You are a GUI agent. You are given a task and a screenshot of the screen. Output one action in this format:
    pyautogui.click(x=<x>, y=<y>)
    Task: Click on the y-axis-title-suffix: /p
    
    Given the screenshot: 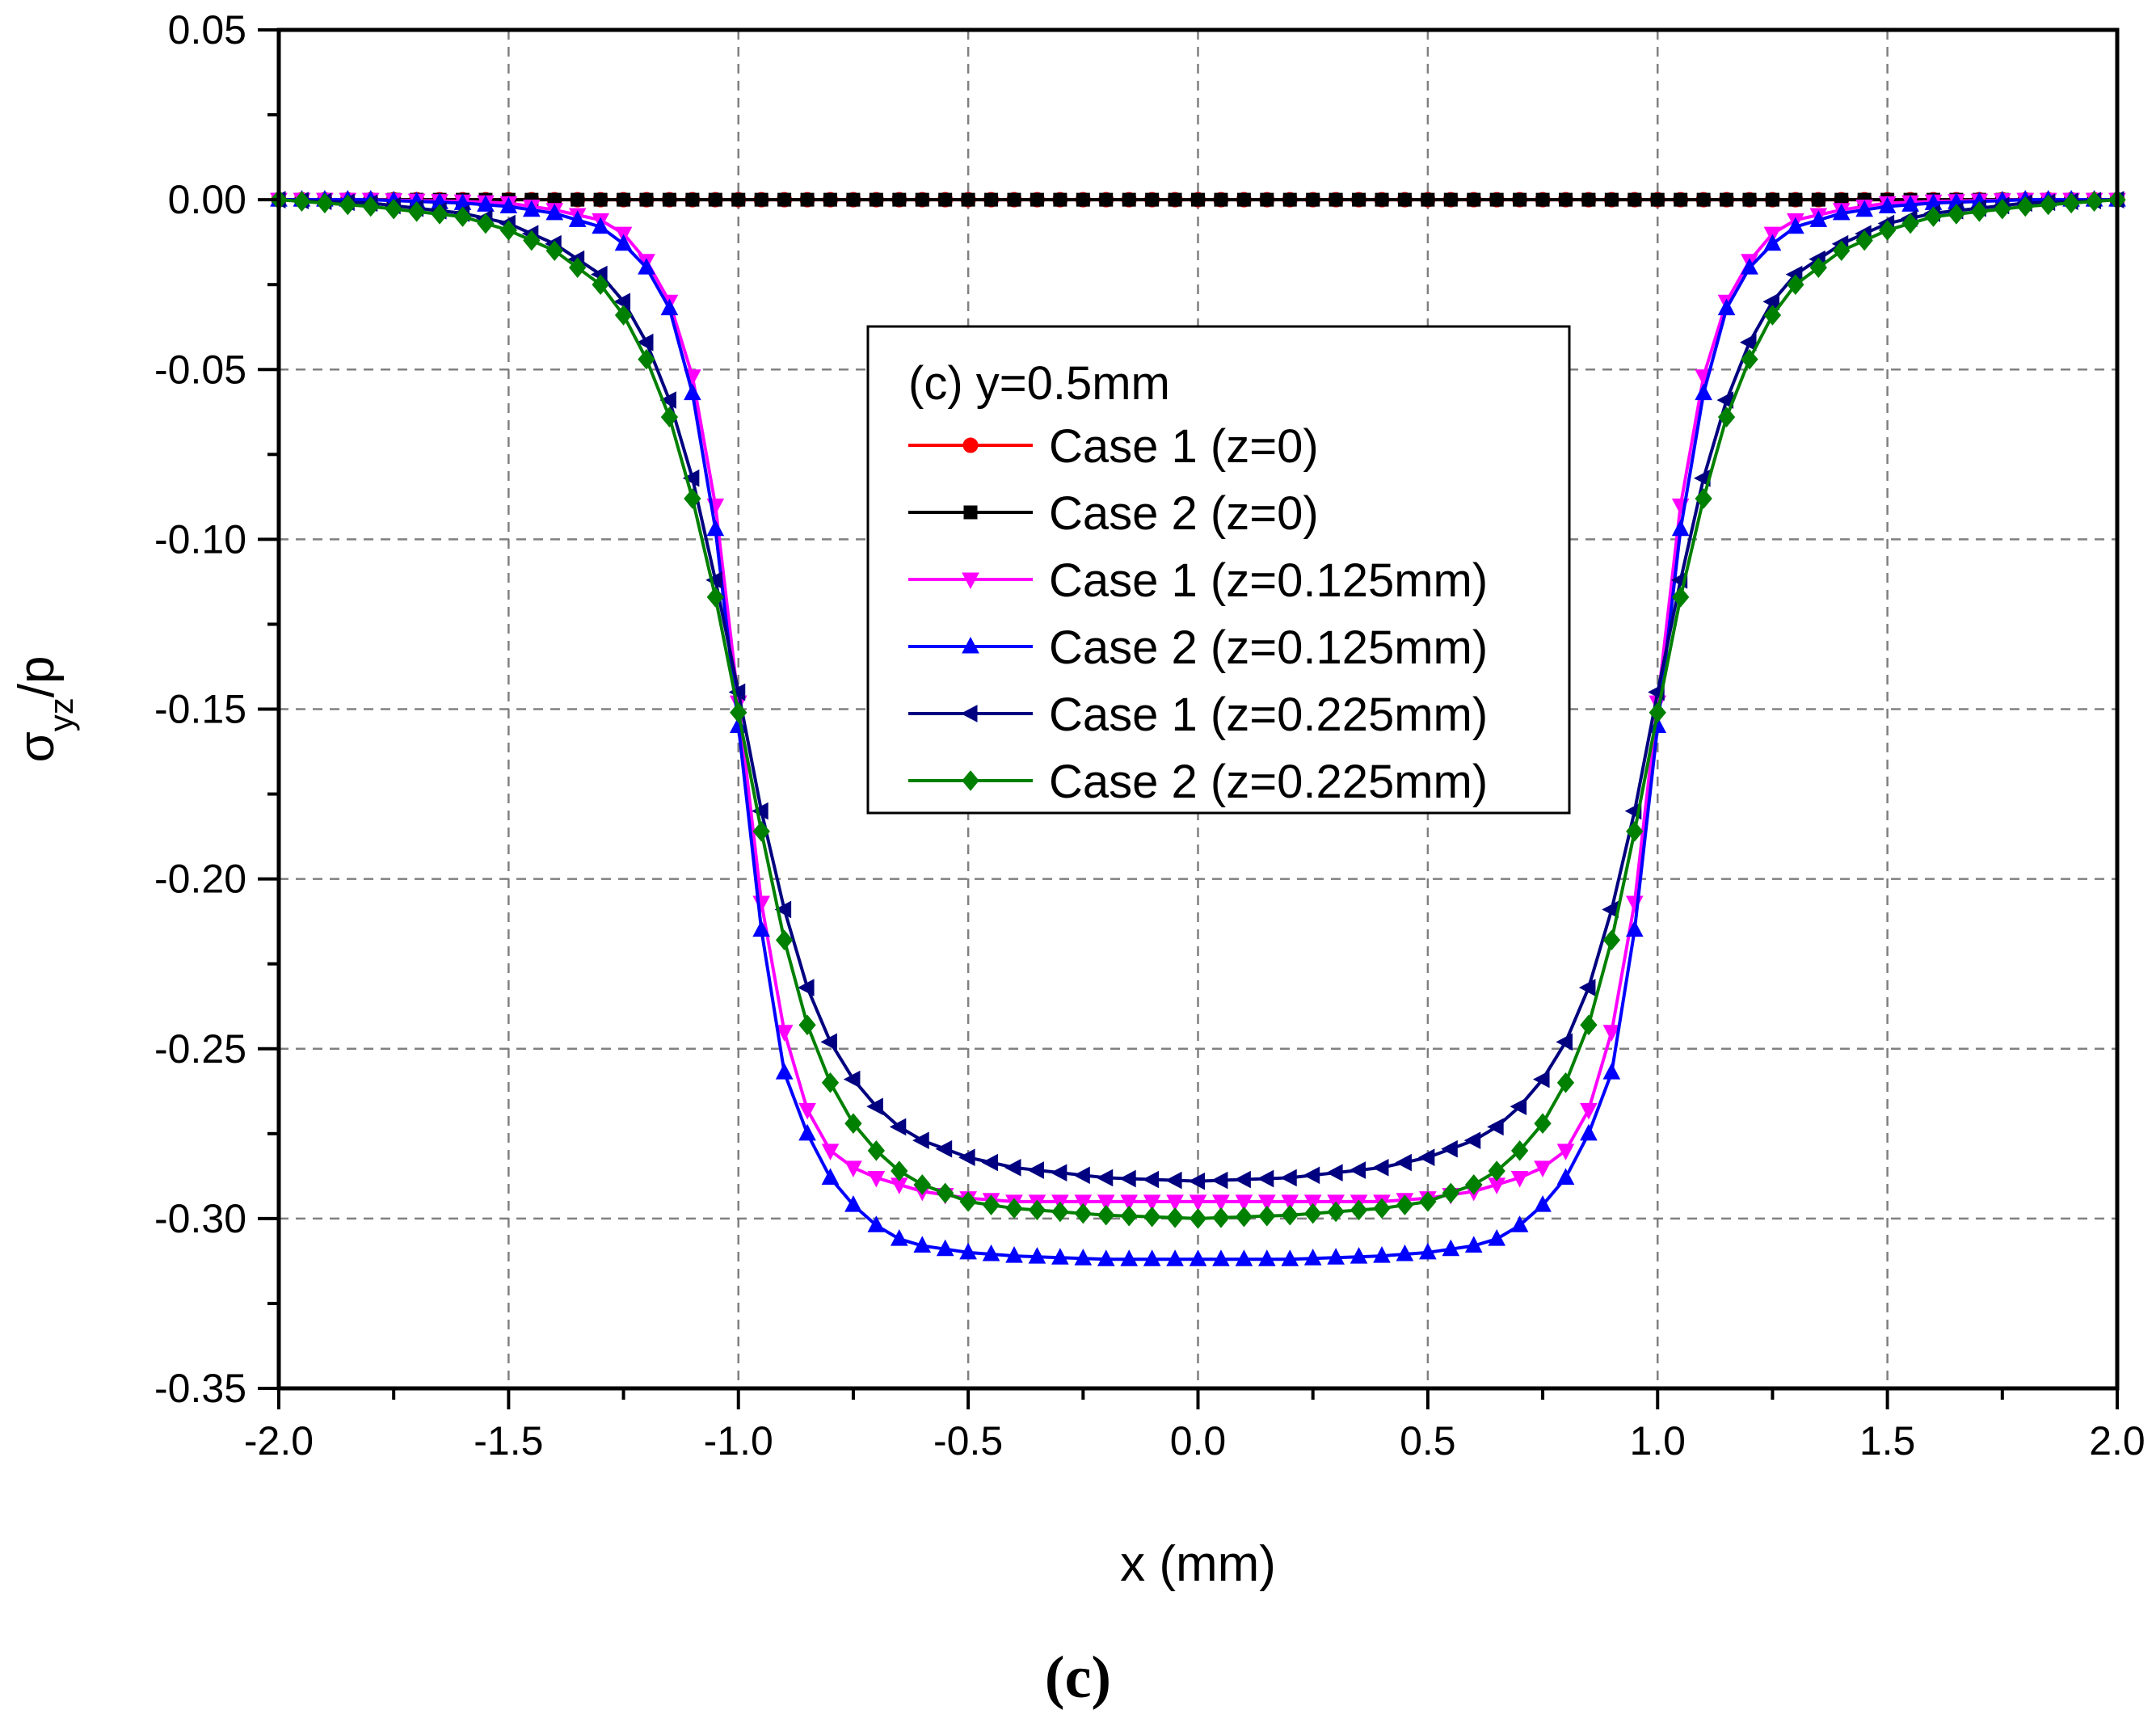 What is the action you would take?
    pyautogui.click(x=37, y=677)
    